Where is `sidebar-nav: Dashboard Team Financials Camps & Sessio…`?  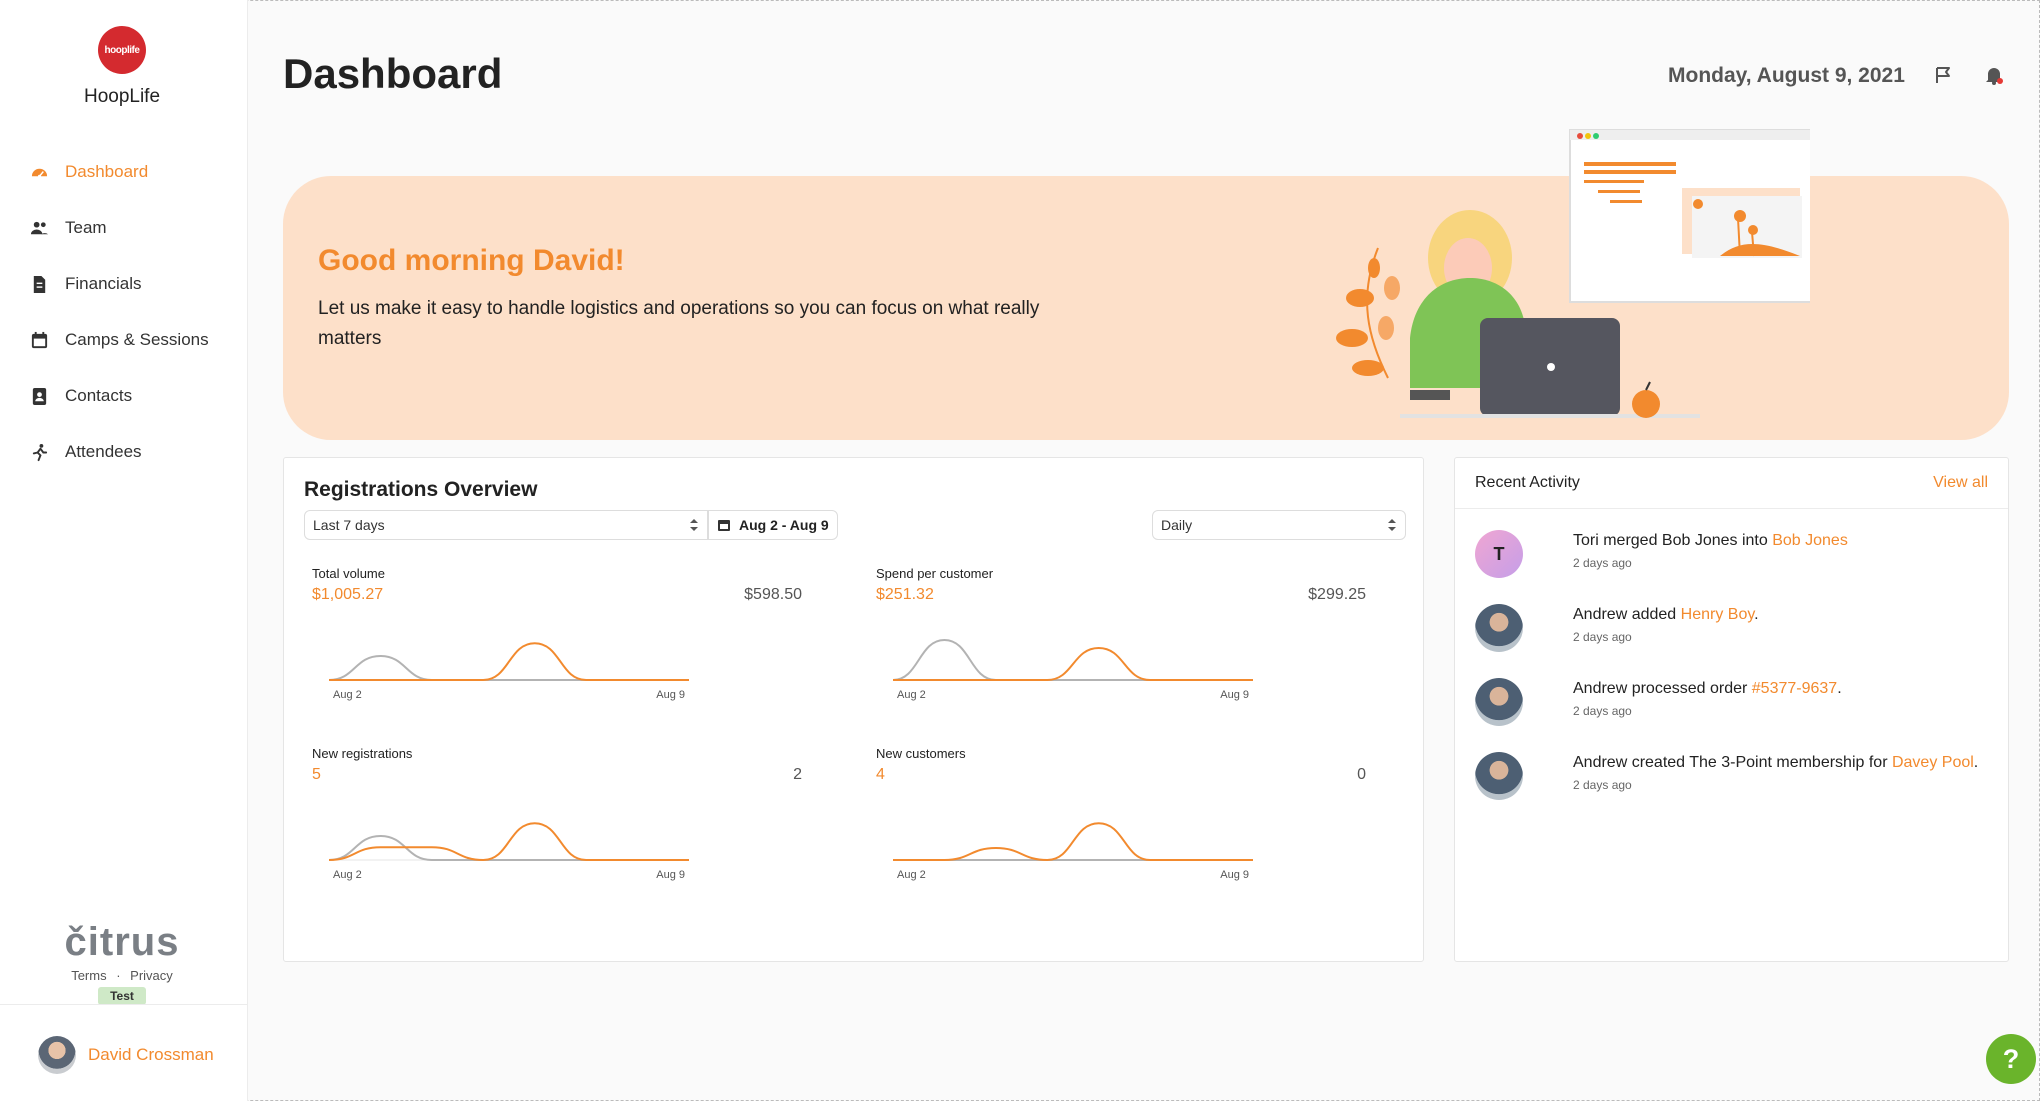
sidebar-nav: Dashboard Team Financials Camps & Sessio… is located at coordinates (124, 312).